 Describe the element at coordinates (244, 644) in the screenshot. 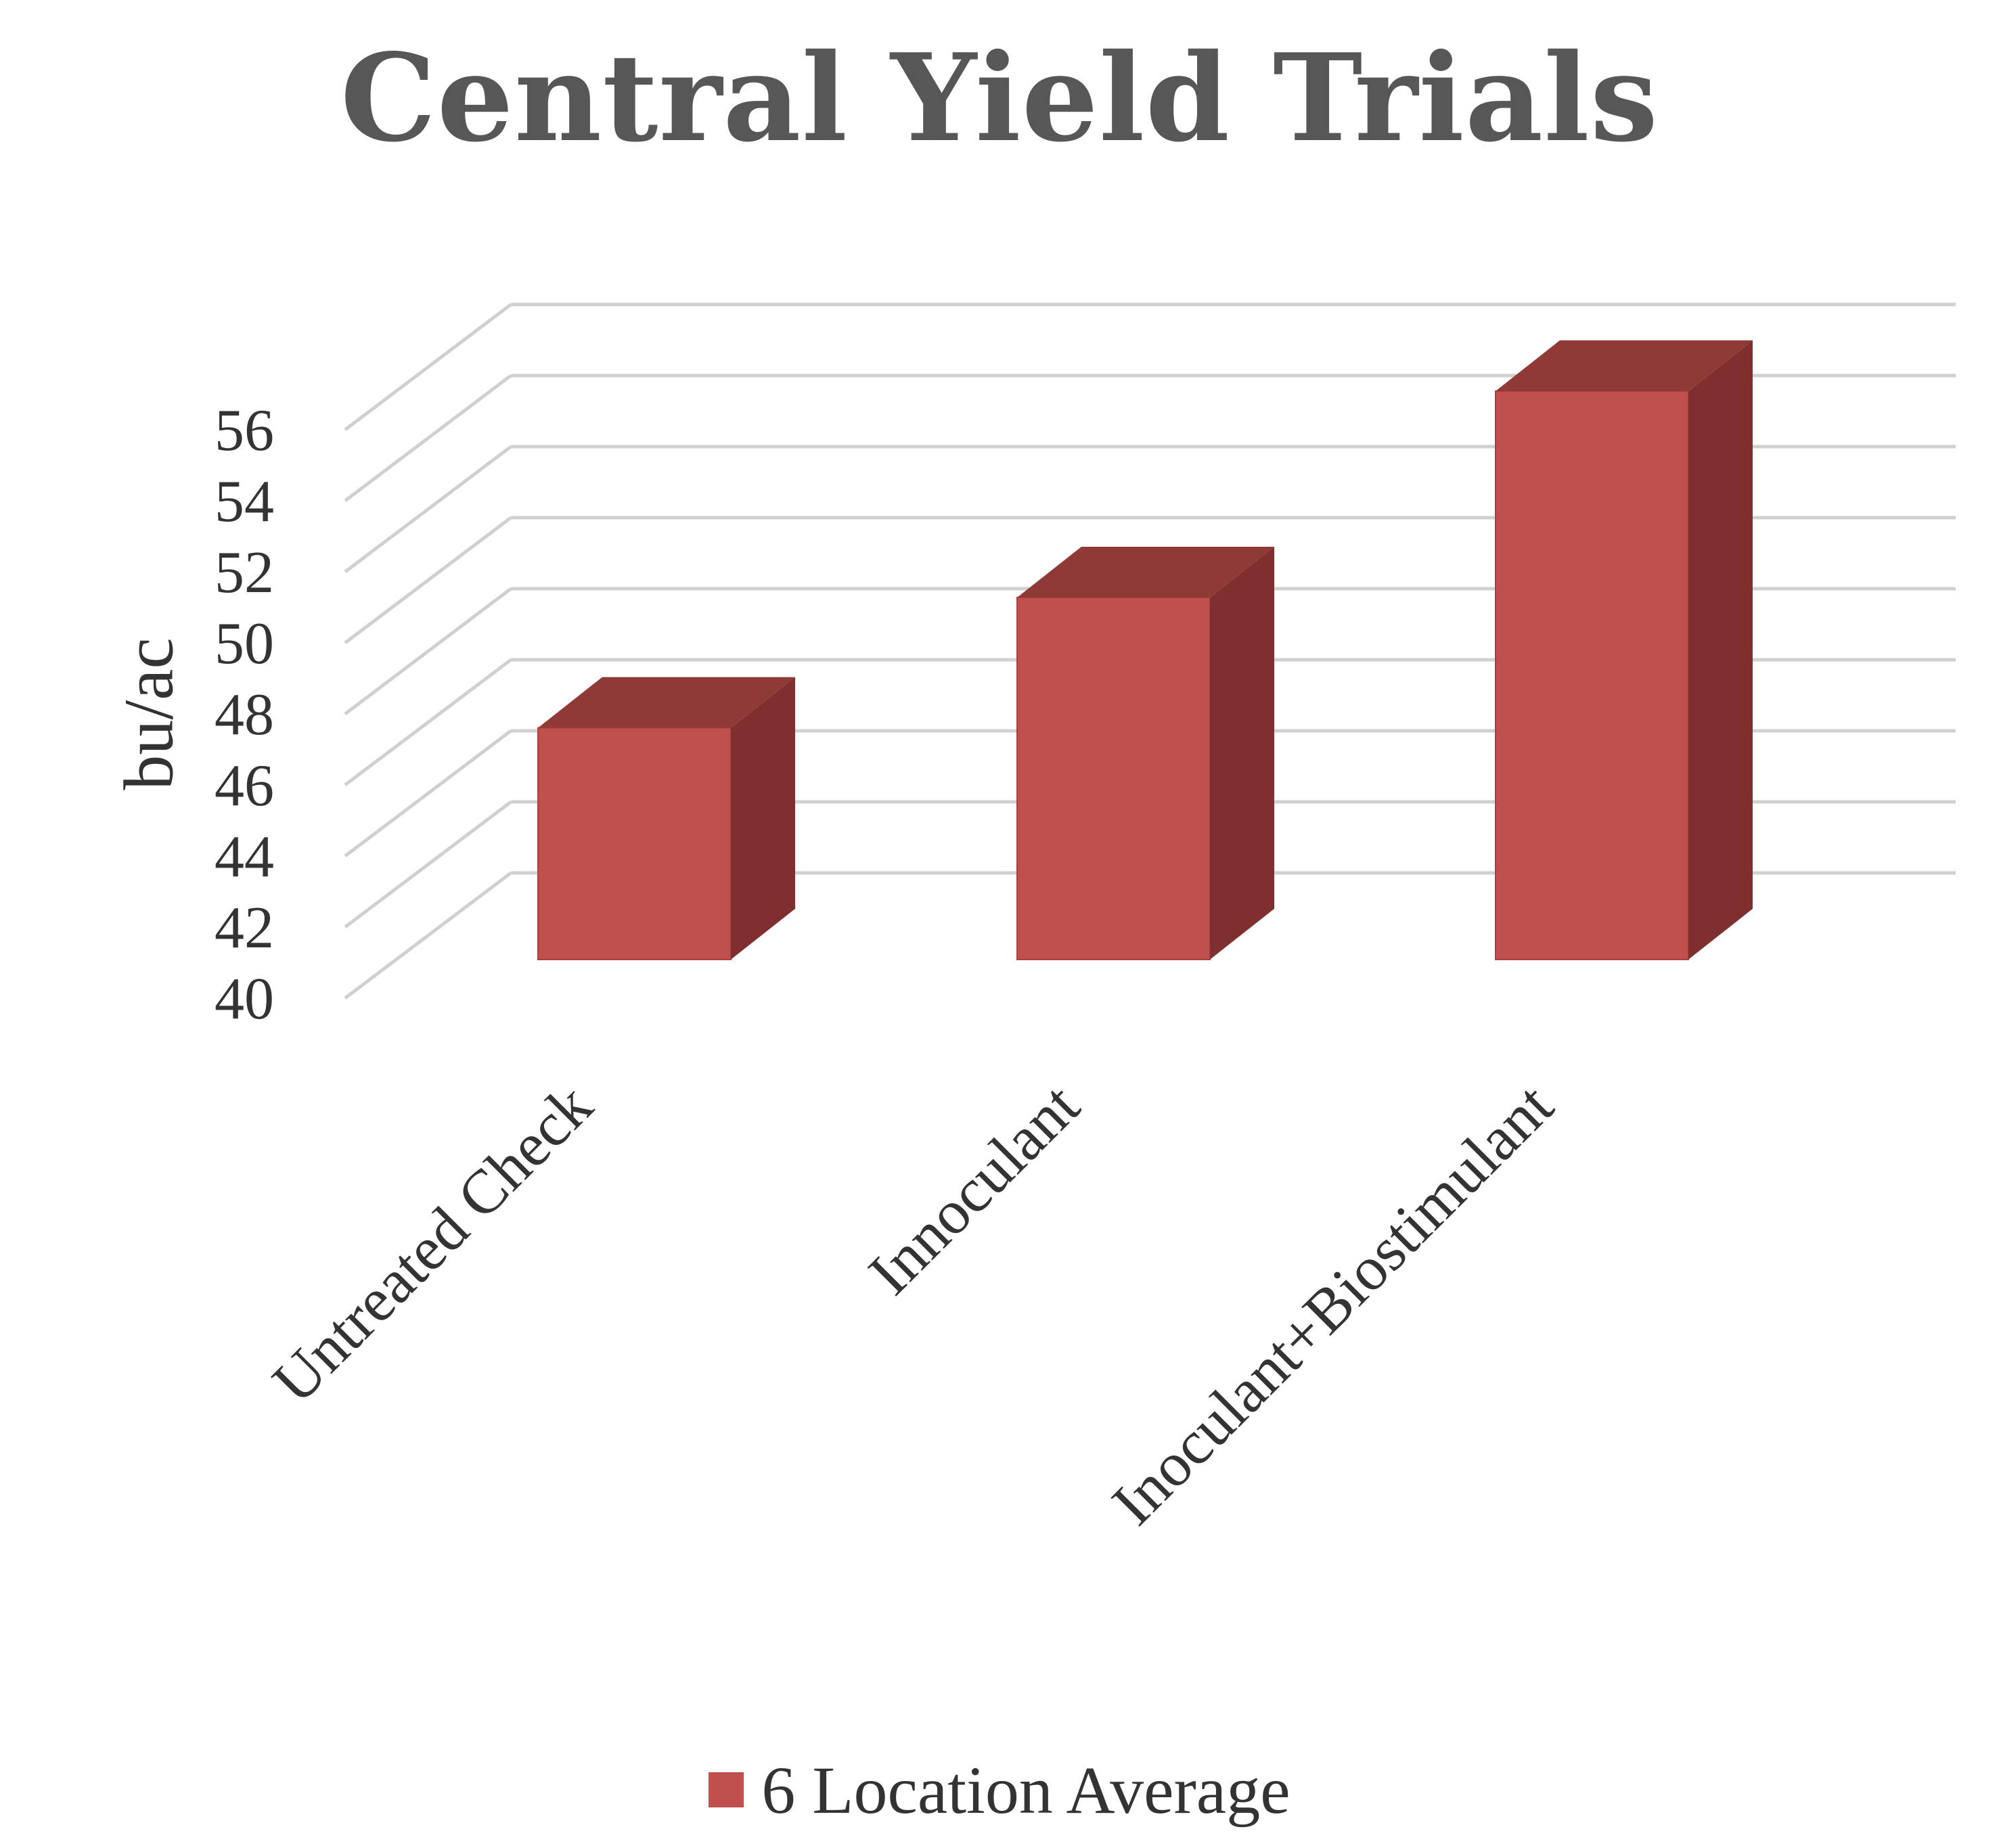

I see `y-tick-label: 50` at that location.